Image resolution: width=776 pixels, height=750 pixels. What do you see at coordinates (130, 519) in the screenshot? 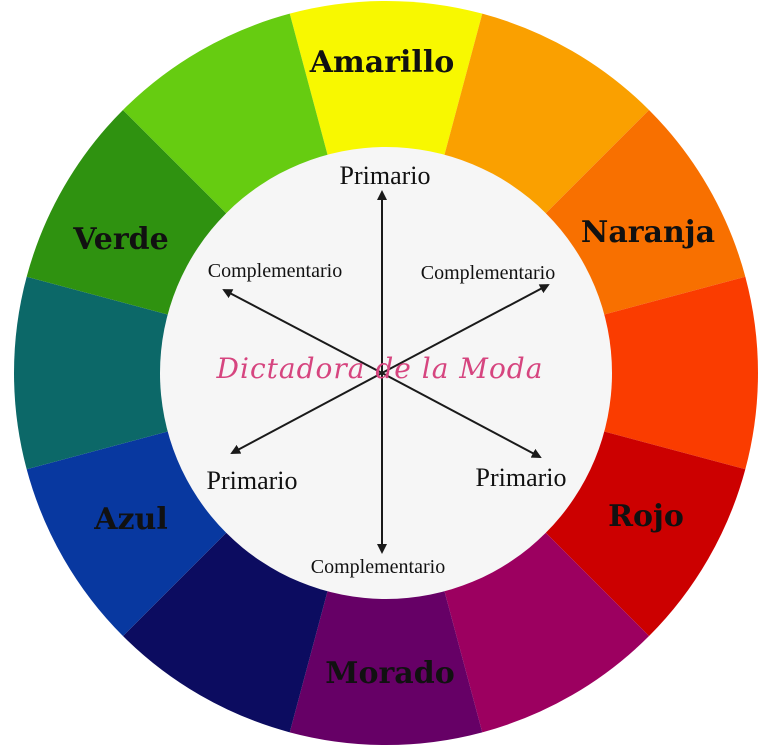
I see `label-azul: Azul` at bounding box center [130, 519].